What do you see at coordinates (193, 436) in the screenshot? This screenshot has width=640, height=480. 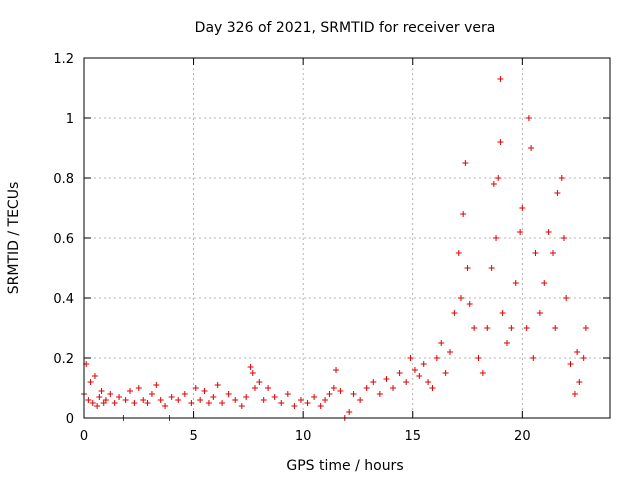 I see `x-tick-label: 5` at bounding box center [193, 436].